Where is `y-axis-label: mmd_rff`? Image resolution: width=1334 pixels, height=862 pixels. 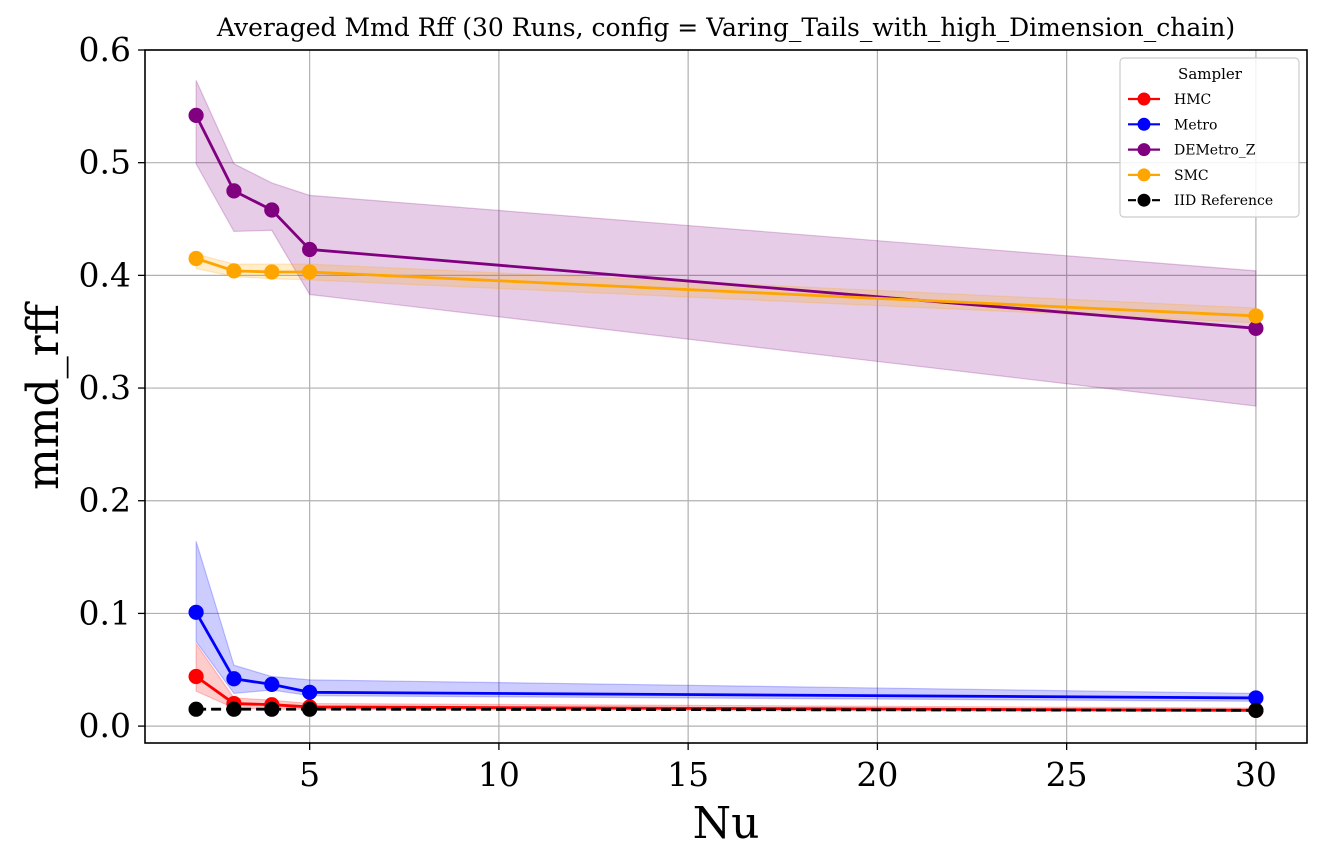 y-axis-label: mmd_rff is located at coordinates (43, 395).